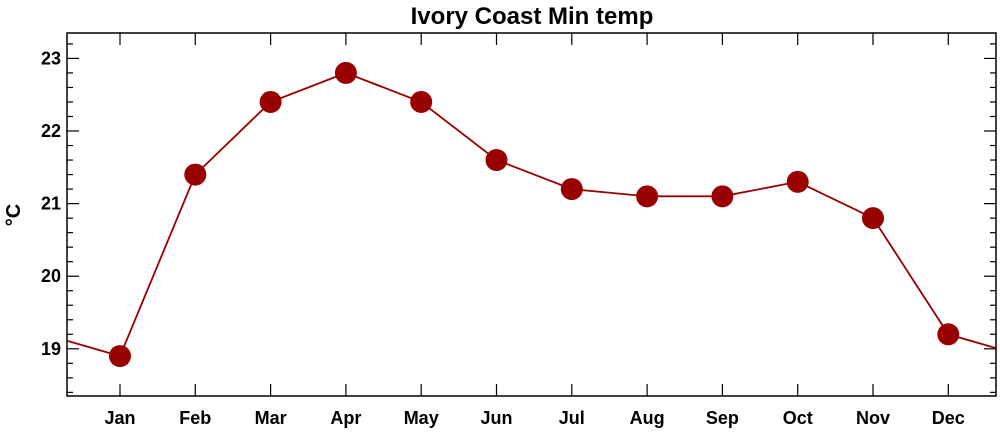  Describe the element at coordinates (722, 418) in the screenshot. I see `x-tick-label: Sep` at that location.